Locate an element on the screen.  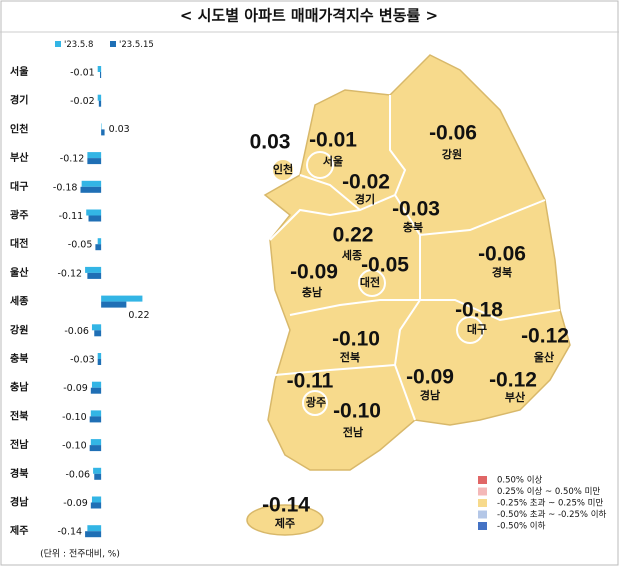
map-region: 전북 is located at coordinates (350, 357).